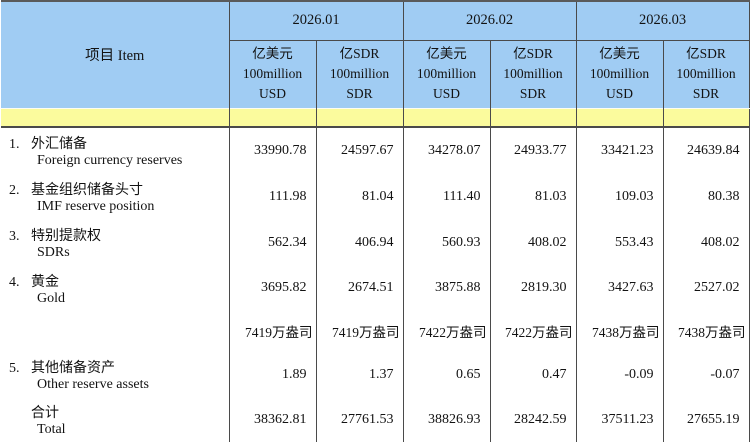  Describe the element at coordinates (87, 190) in the screenshot. I see `row-label-cn: 基金组织储备头寸` at that location.